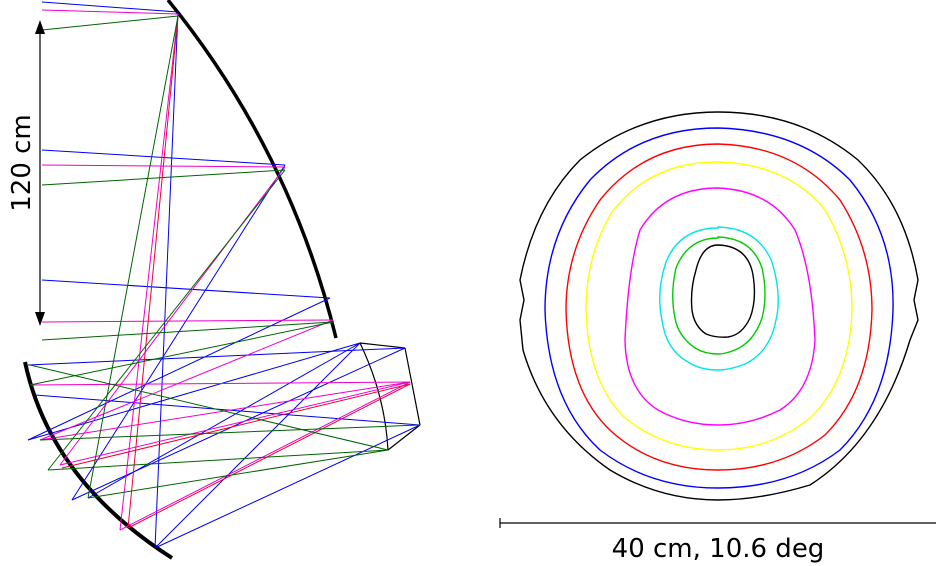  Describe the element at coordinates (723, 291) in the screenshot. I see `contour-black-inner` at that location.